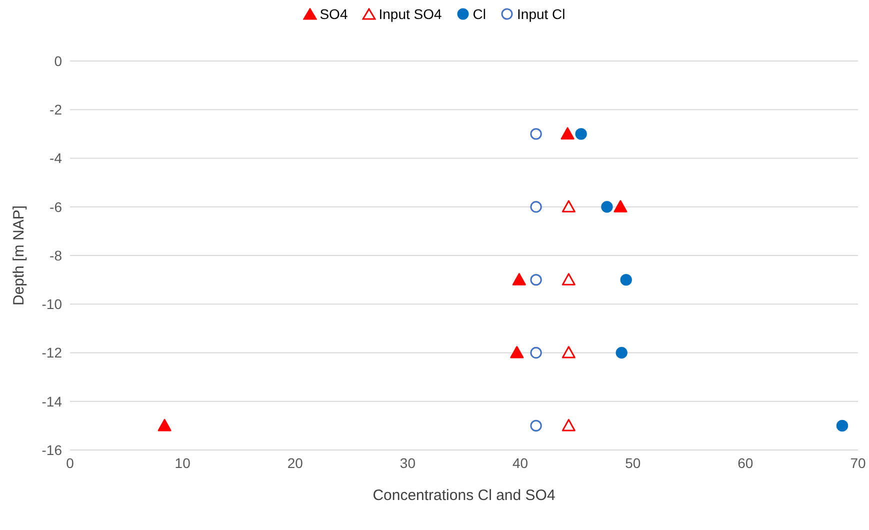 This screenshot has width=869, height=530. Describe the element at coordinates (464, 495) in the screenshot. I see `x-axis-title: Concentrations Cl and SO4` at that location.